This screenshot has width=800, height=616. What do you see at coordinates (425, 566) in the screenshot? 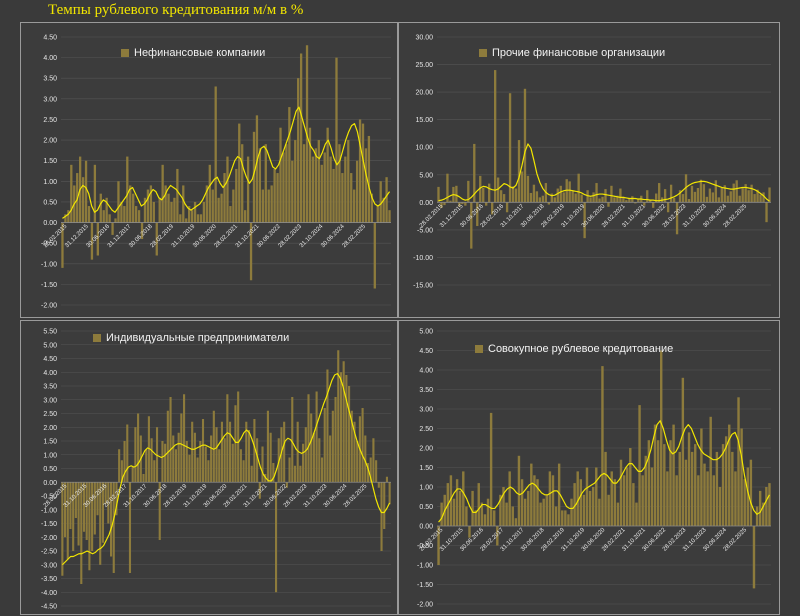
I see `y-tick-label: -1.00` at bounding box center [425, 566].